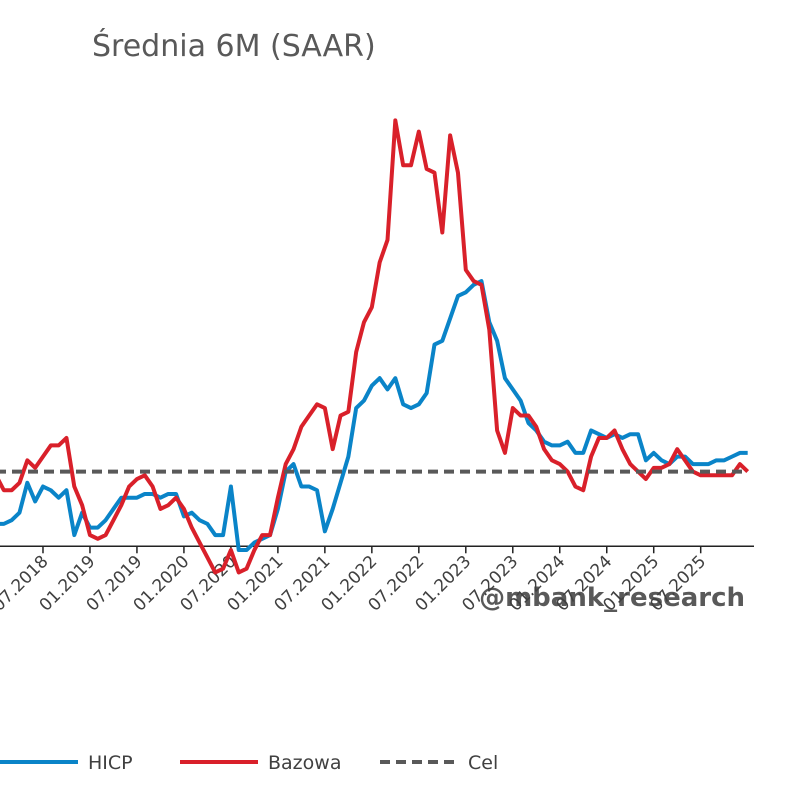 This screenshot has height=800, width=800. Describe the element at coordinates (234, 45) in the screenshot. I see `chart-title: Średnia 6M (SAAR)` at that location.